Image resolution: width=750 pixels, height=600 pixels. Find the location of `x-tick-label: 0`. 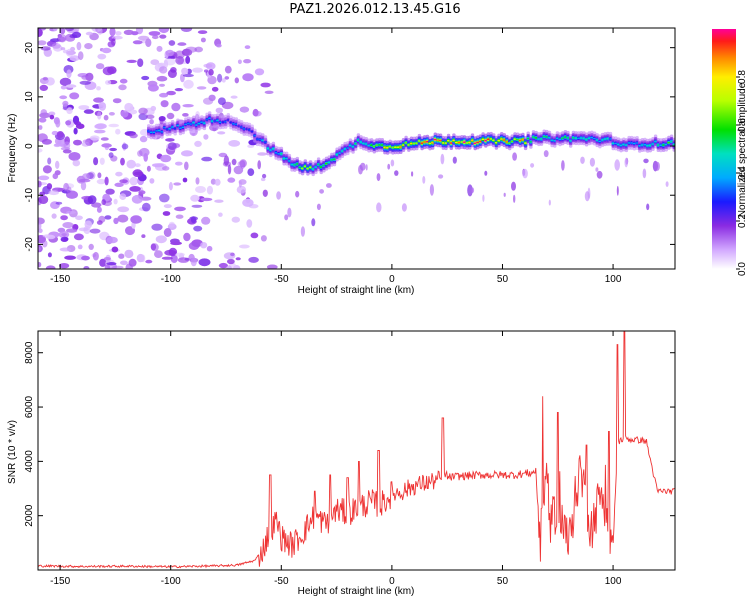

x-tick-label: 0 is located at coordinates (392, 279).